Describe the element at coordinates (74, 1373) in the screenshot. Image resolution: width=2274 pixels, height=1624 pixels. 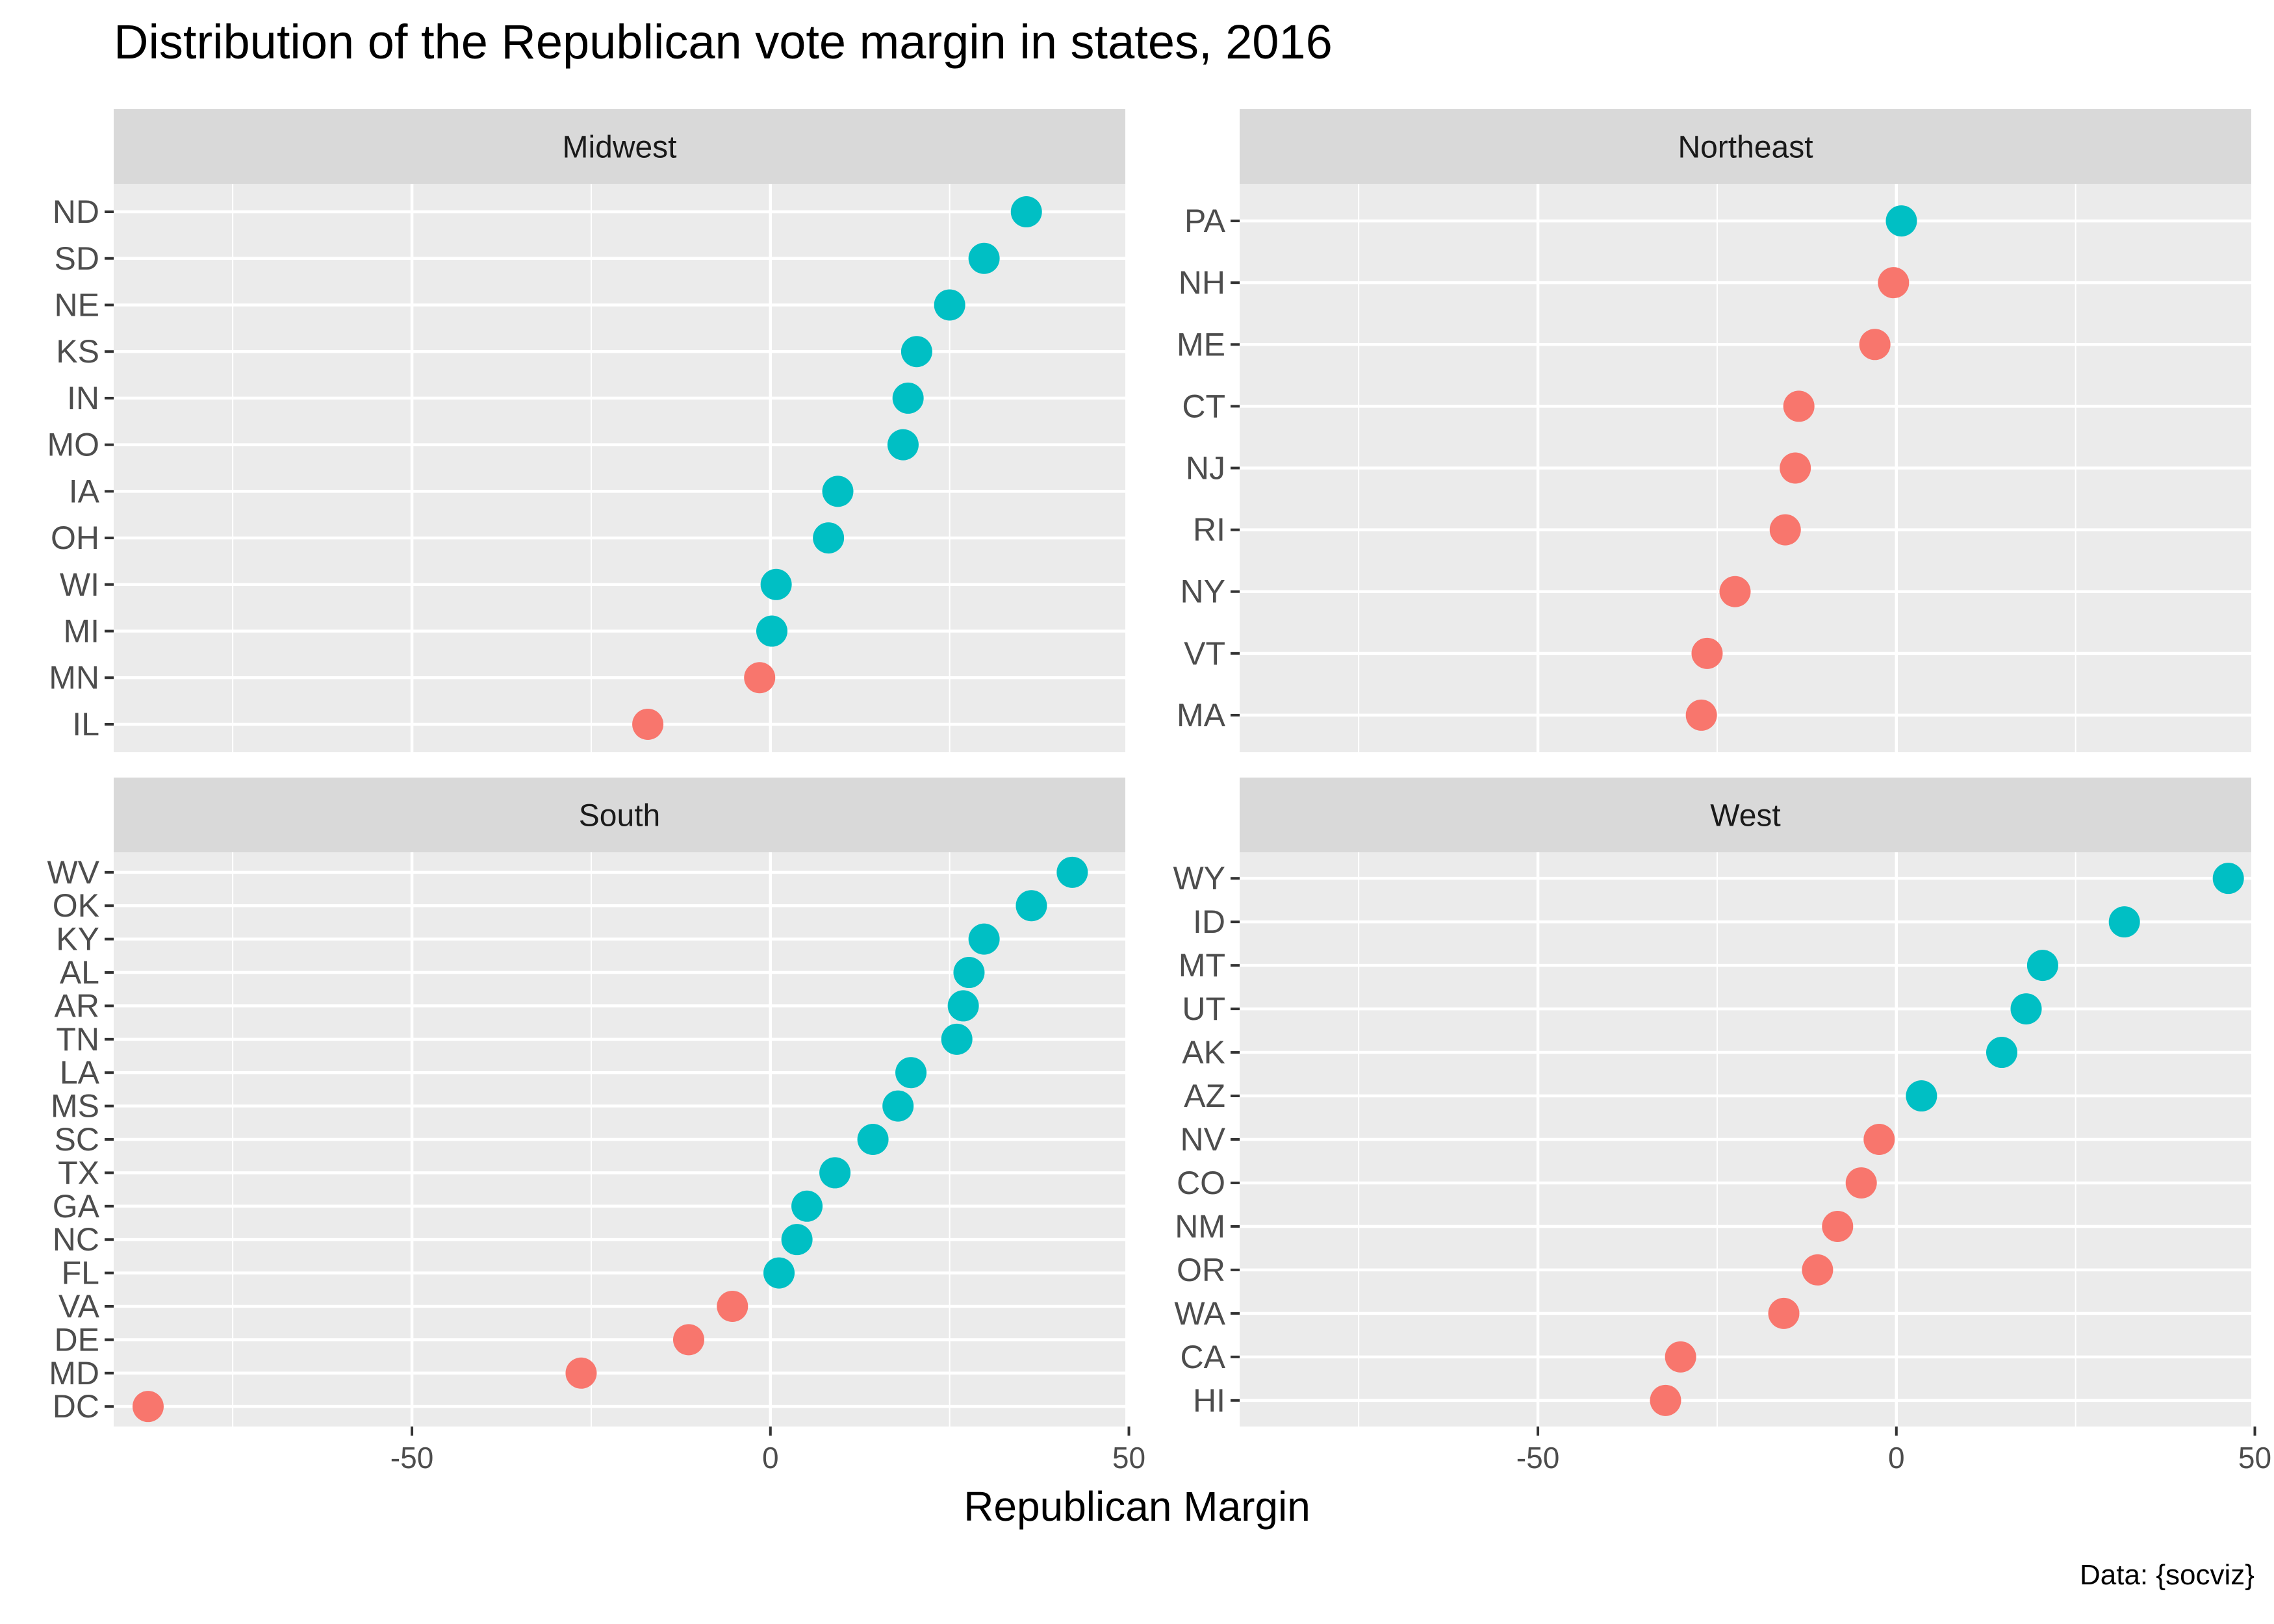
I see `y-tick-label-md: MD` at that location.